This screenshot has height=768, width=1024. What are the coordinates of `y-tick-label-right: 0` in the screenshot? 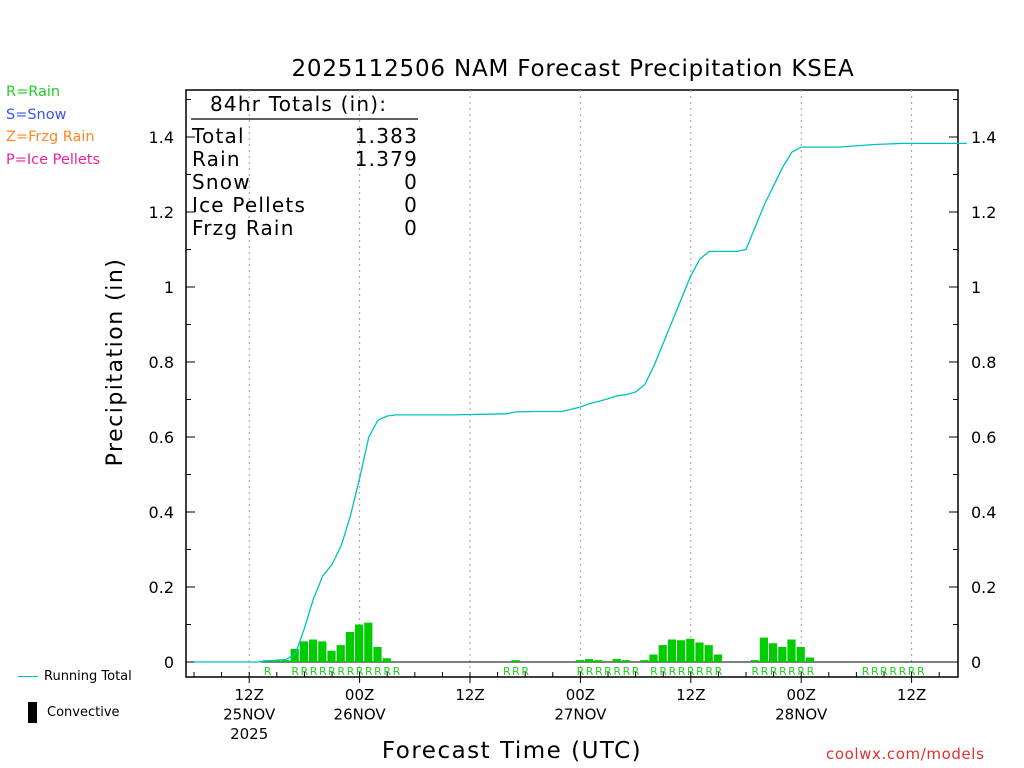 It's located at (976, 662).